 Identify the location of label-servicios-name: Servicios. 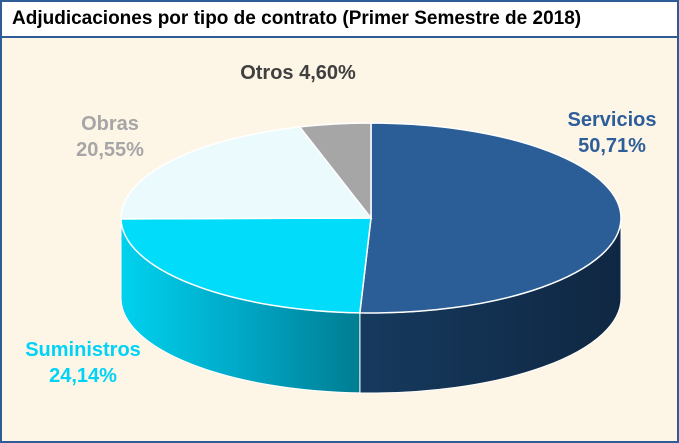
(612, 120).